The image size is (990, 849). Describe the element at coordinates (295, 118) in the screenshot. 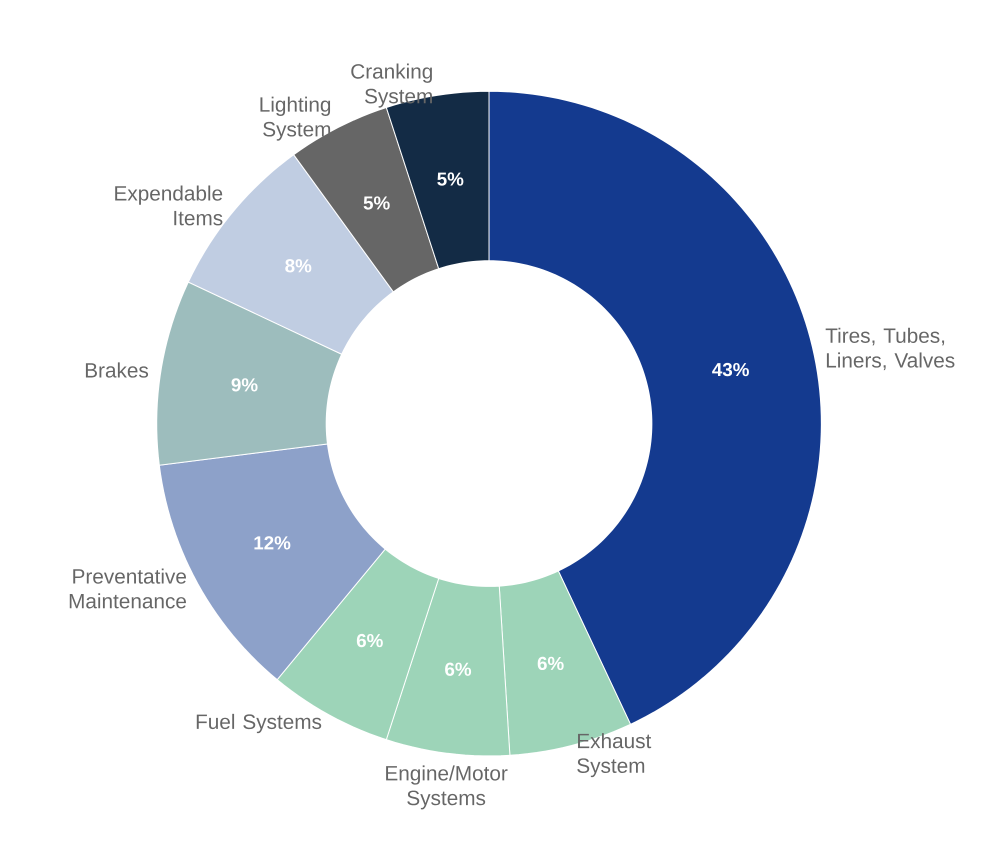

I see `slice-label: Lighting System` at that location.